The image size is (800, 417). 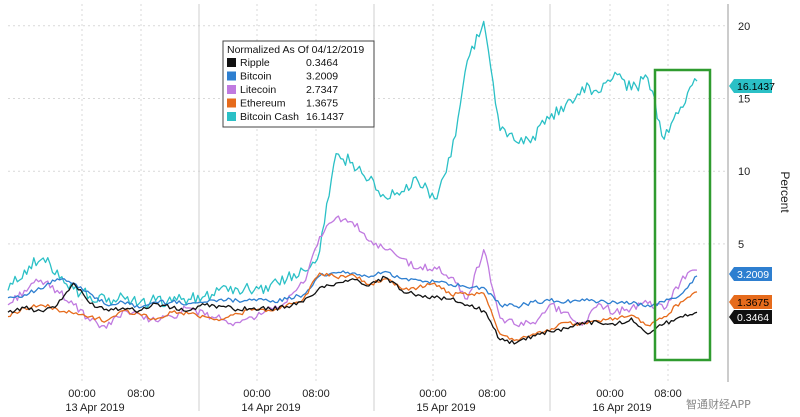 I want to click on legend-box, so click(x=298, y=84).